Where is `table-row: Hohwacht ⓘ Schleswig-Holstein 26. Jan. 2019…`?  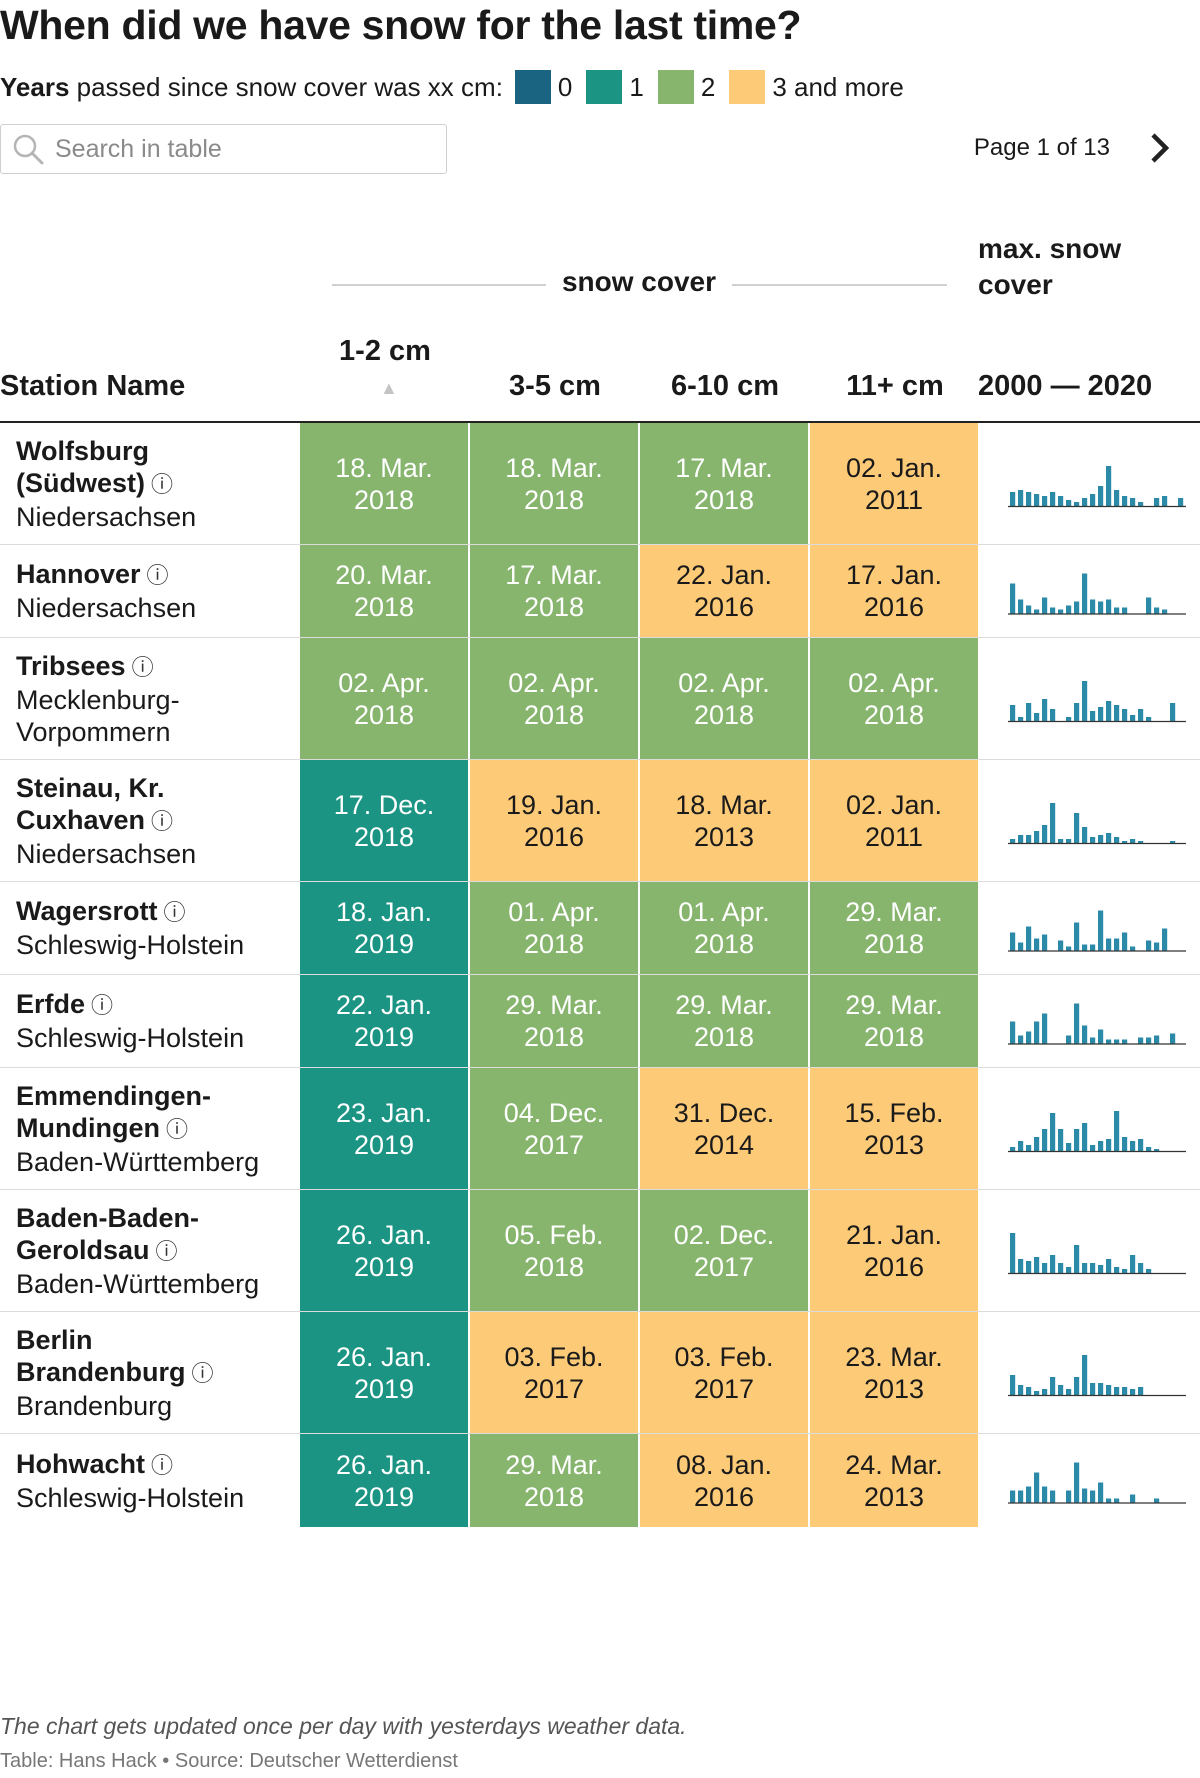
table-row: Hohwacht ⓘ Schleswig-Holstein 26. Jan. 2019… is located at coordinates (600, 1480).